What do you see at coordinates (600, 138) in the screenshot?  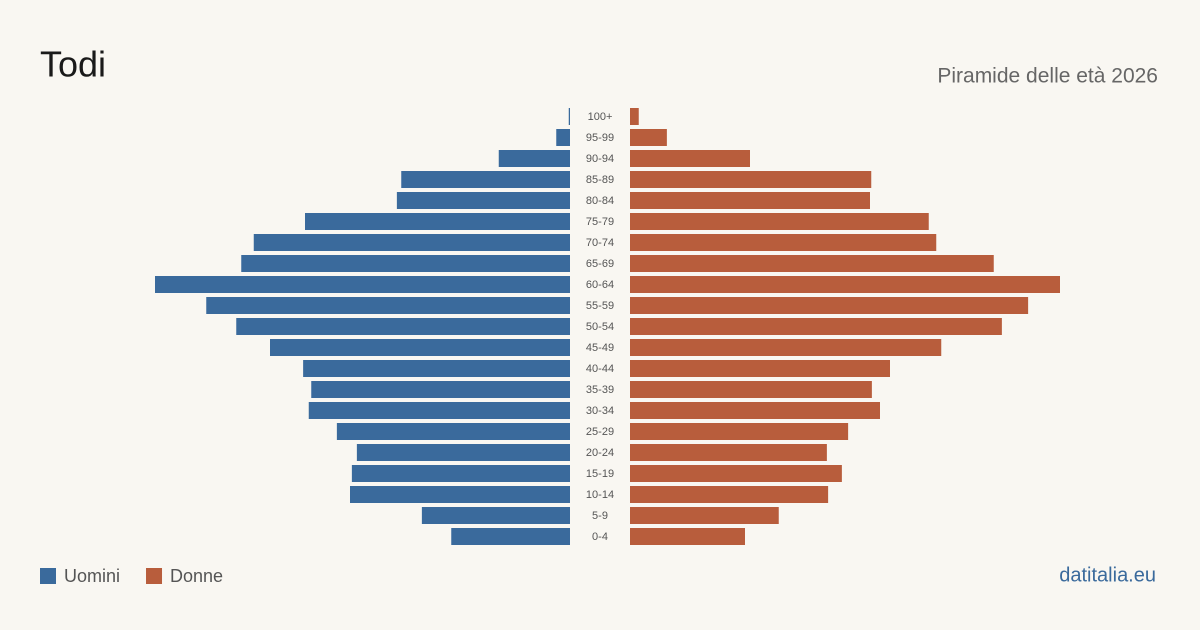 I see `age-label: 95-99` at bounding box center [600, 138].